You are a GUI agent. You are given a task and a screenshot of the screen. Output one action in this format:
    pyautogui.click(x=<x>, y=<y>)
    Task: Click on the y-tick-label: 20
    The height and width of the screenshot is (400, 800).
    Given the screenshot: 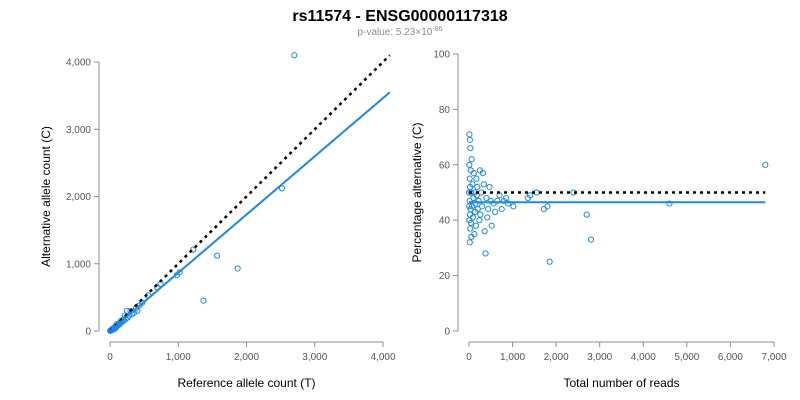 What is the action you would take?
    pyautogui.click(x=445, y=276)
    